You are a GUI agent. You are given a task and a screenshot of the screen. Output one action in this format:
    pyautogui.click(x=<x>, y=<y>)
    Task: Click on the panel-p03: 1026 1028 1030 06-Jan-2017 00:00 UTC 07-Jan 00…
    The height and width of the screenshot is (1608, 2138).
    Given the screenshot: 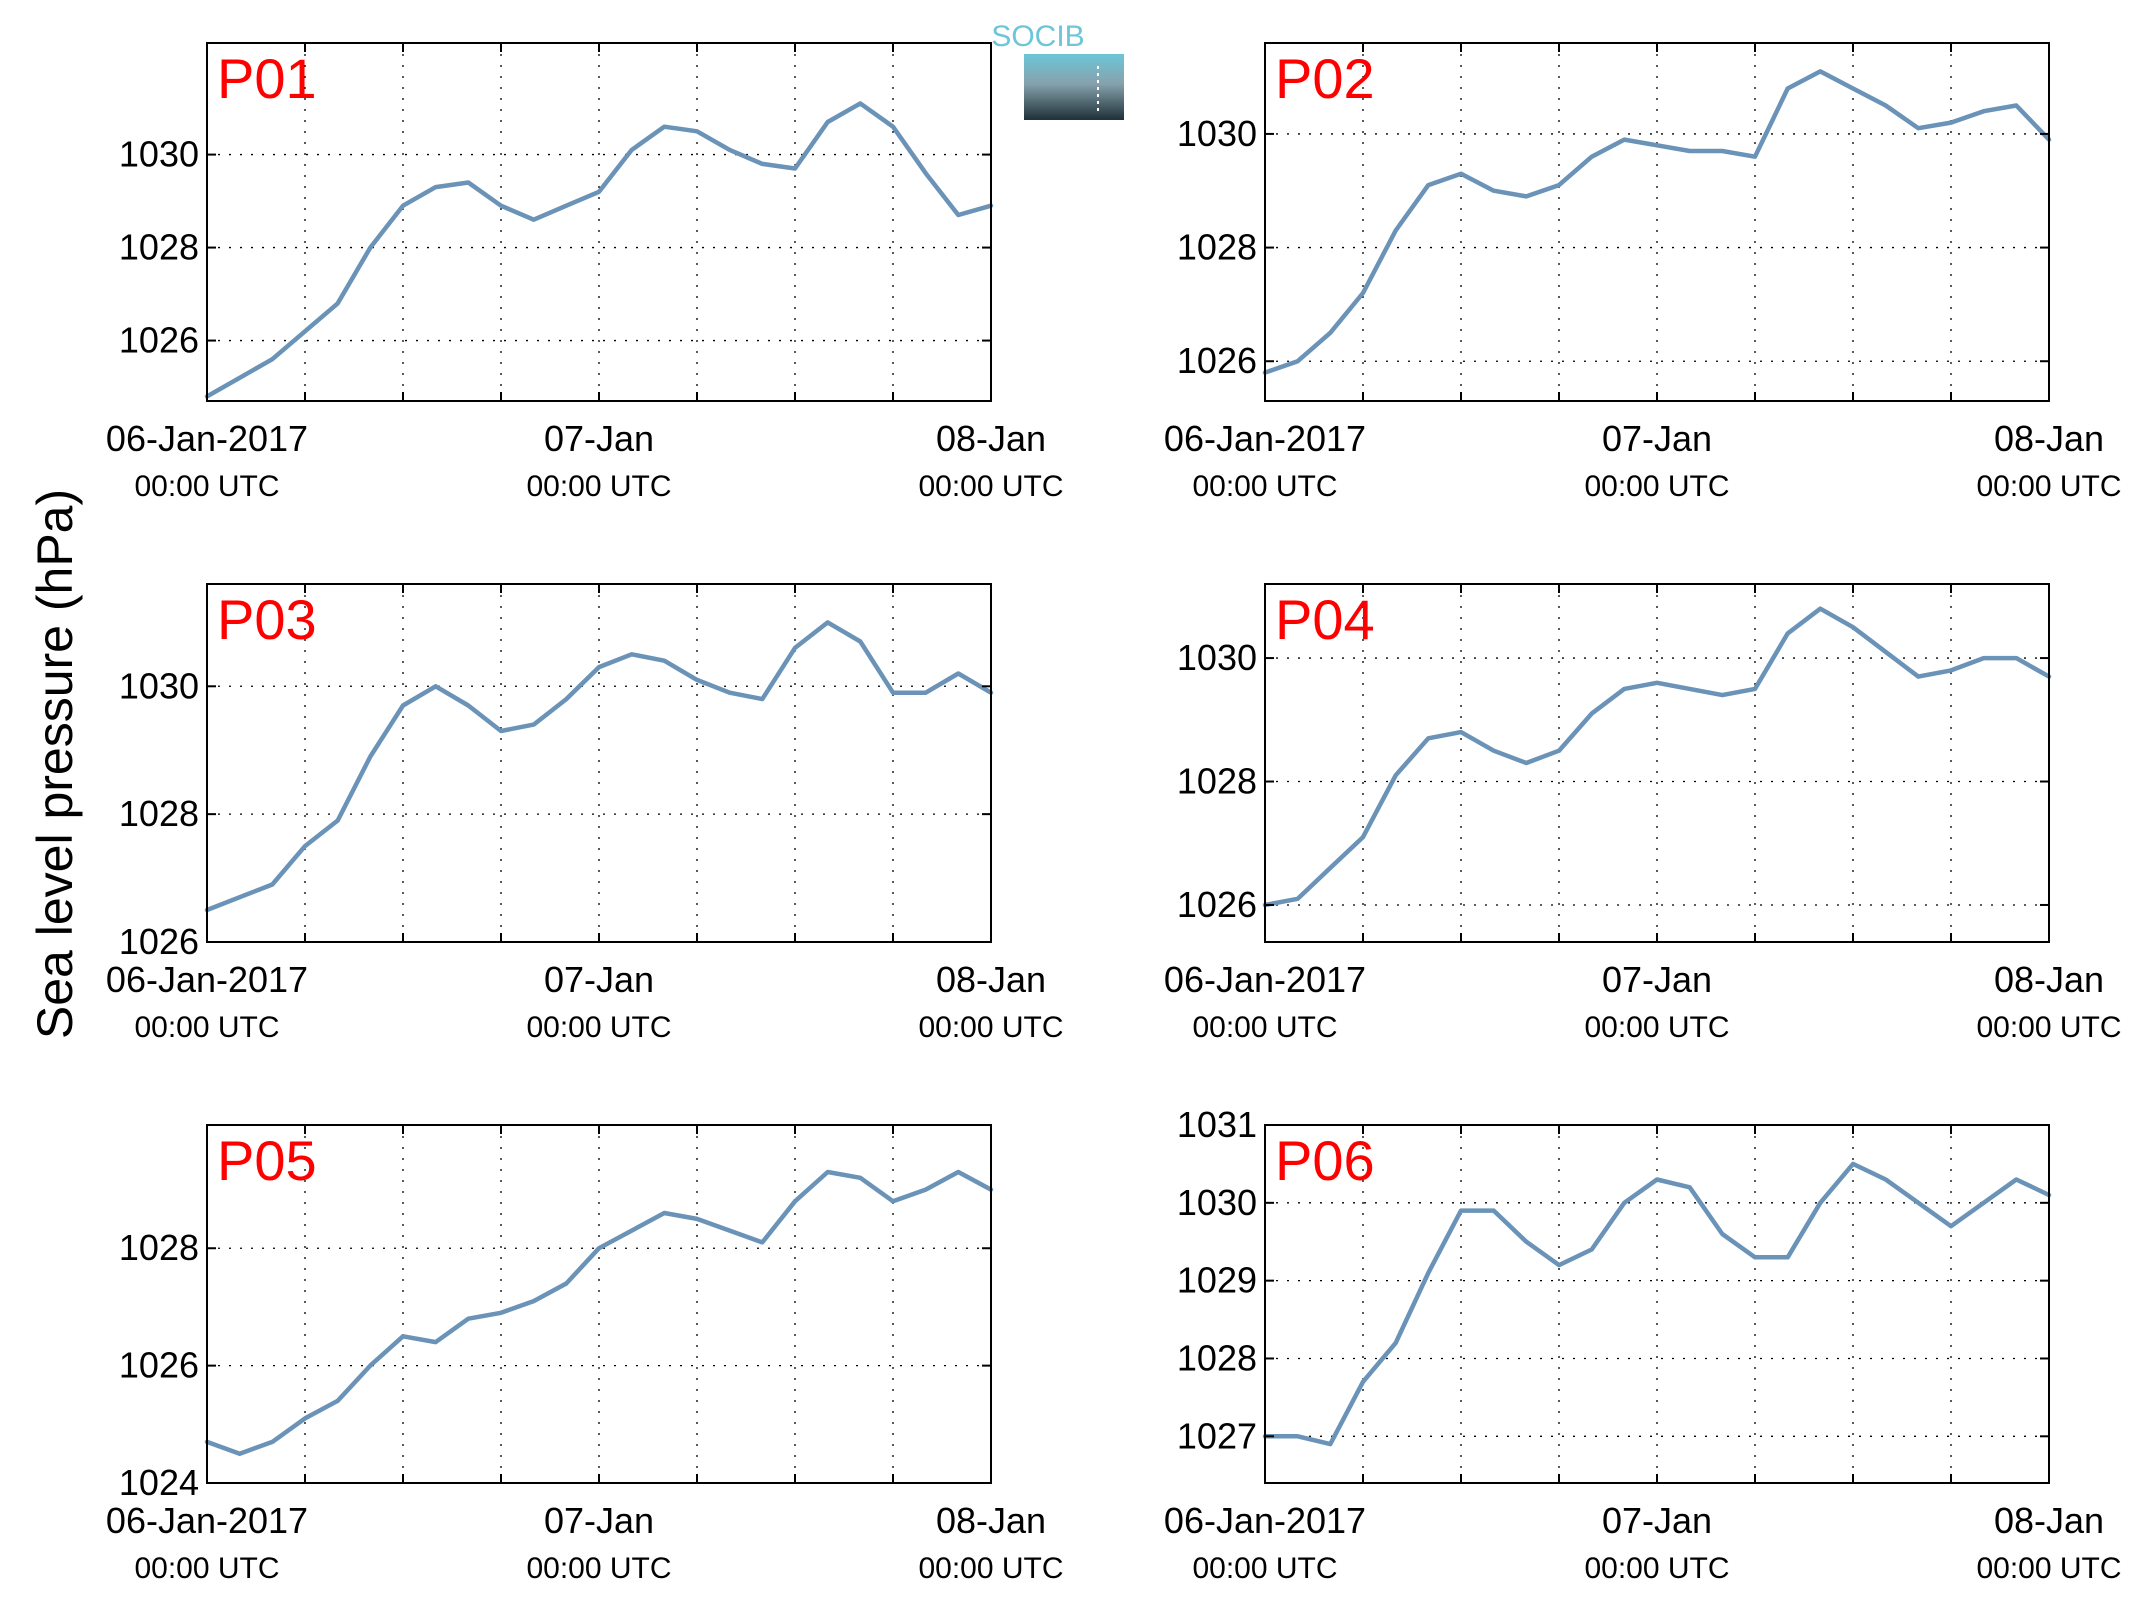 What is the action you would take?
    pyautogui.click(x=585, y=813)
    